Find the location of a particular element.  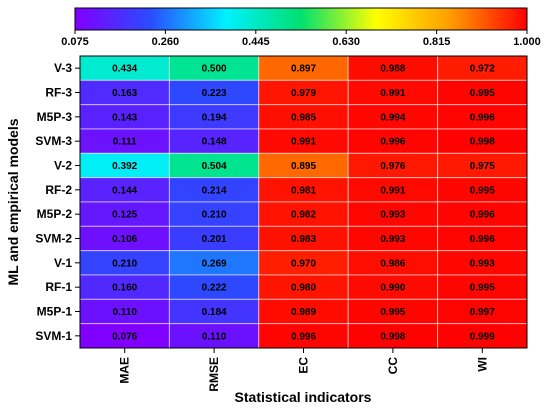

row-label: RF-3 is located at coordinates (58, 93).